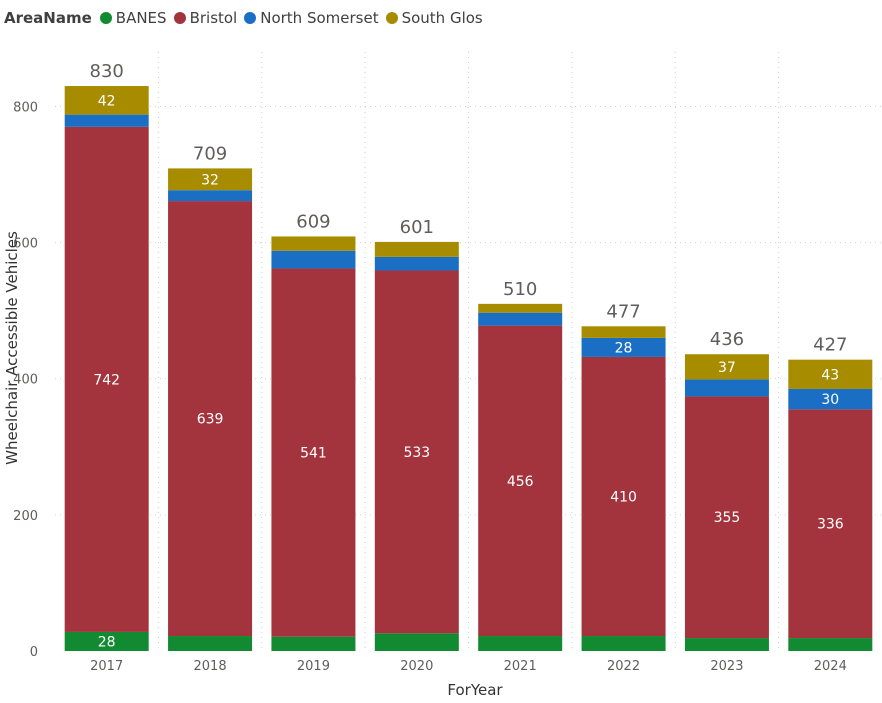 Image resolution: width=882 pixels, height=703 pixels. Describe the element at coordinates (830, 345) in the screenshot. I see `total-label: 427` at that location.